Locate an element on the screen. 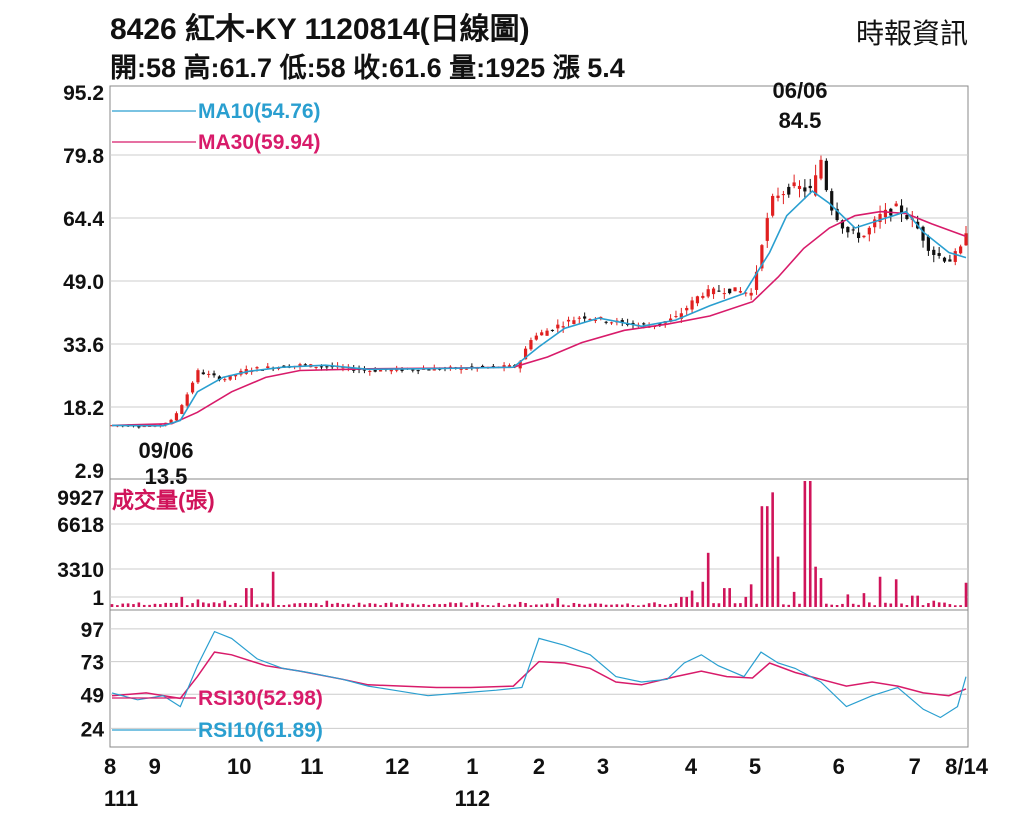  x-month-label: 10 is located at coordinates (239, 766).